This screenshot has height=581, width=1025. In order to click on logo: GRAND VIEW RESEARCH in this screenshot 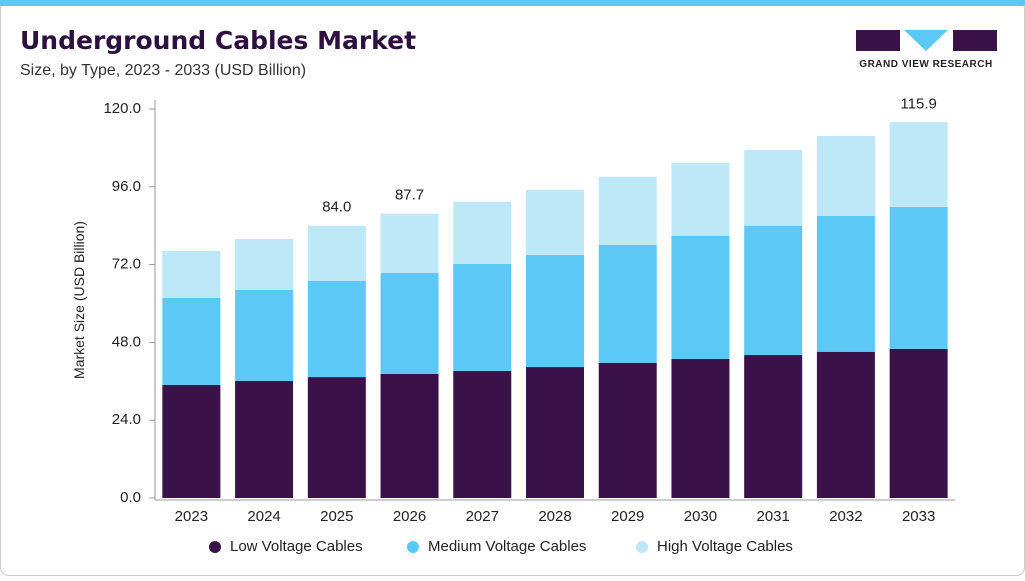, I will do `click(926, 50)`.